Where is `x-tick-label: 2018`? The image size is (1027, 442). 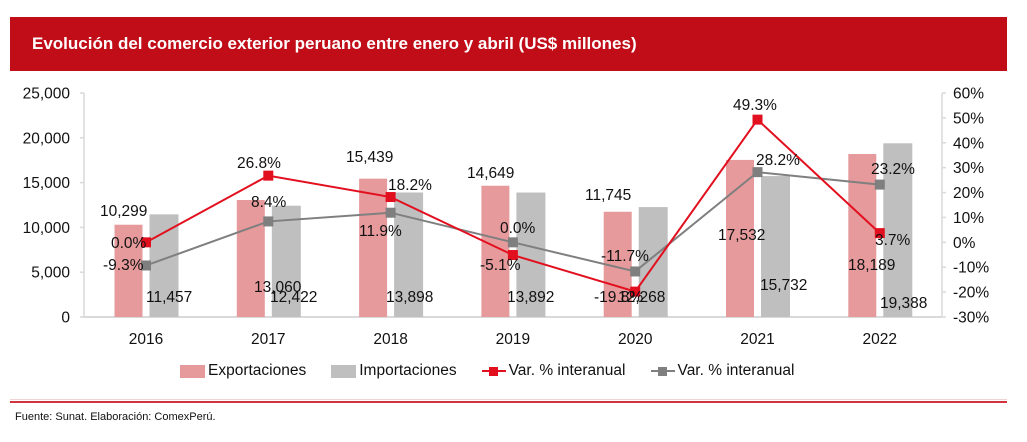 x-tick-label: 2018 is located at coordinates (390, 339).